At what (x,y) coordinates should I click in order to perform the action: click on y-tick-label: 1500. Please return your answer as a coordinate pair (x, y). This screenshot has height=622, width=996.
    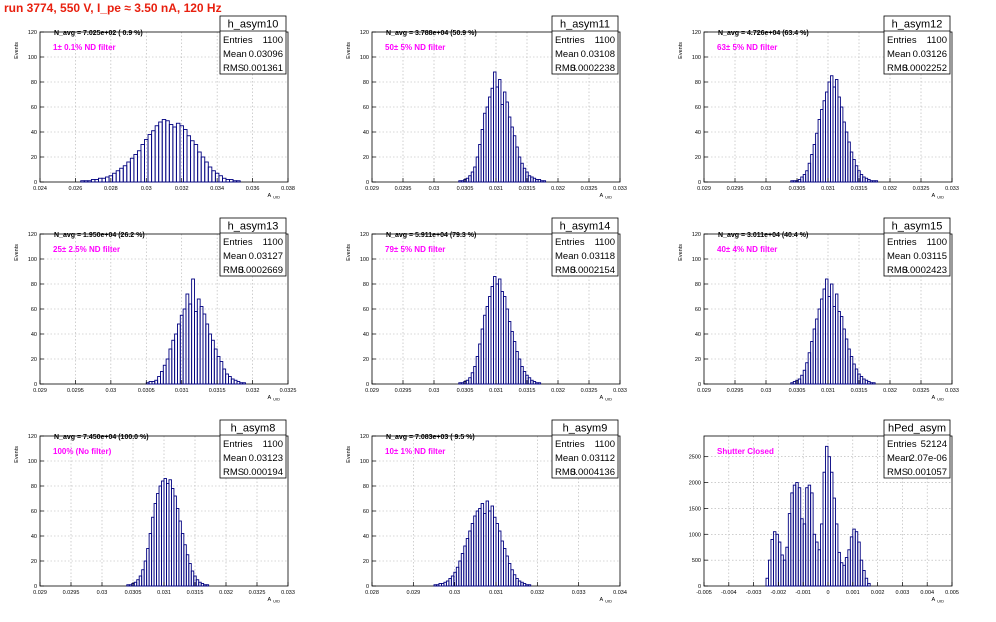
    Looking at the image, I should click on (695, 509).